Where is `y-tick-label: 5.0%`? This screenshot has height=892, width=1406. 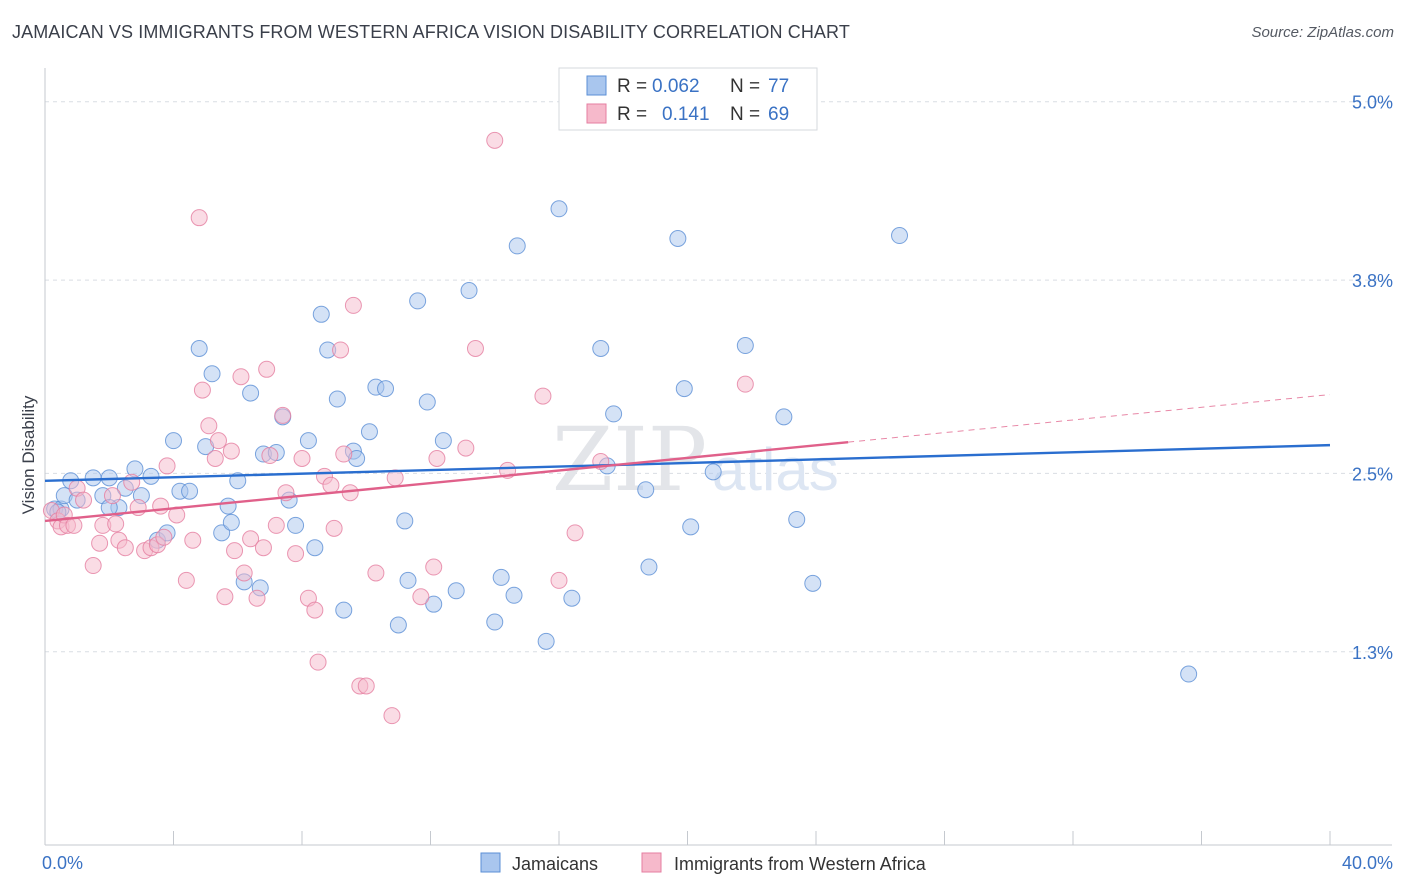 y-tick-label: 5.0% is located at coordinates (1372, 103).